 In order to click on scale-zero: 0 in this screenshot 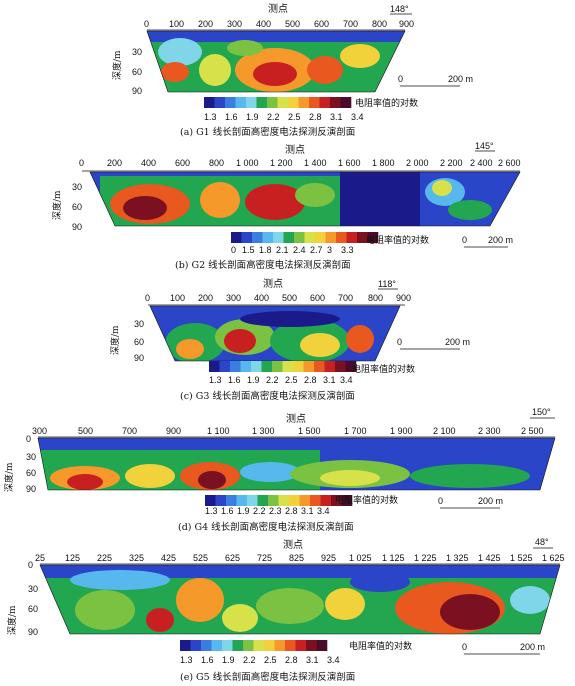, I will do `click(400, 79)`.